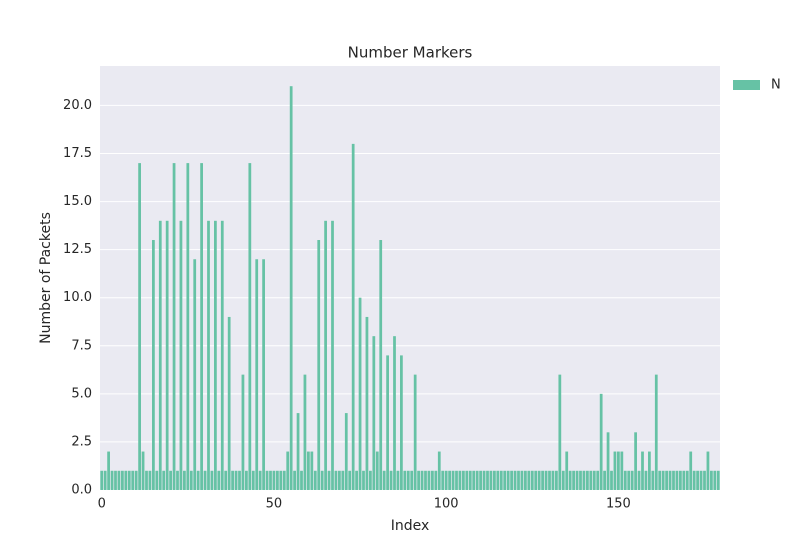 This screenshot has width=800, height=550. Describe the element at coordinates (46, 278) in the screenshot. I see `y-axis-label: Number of Packets` at that location.